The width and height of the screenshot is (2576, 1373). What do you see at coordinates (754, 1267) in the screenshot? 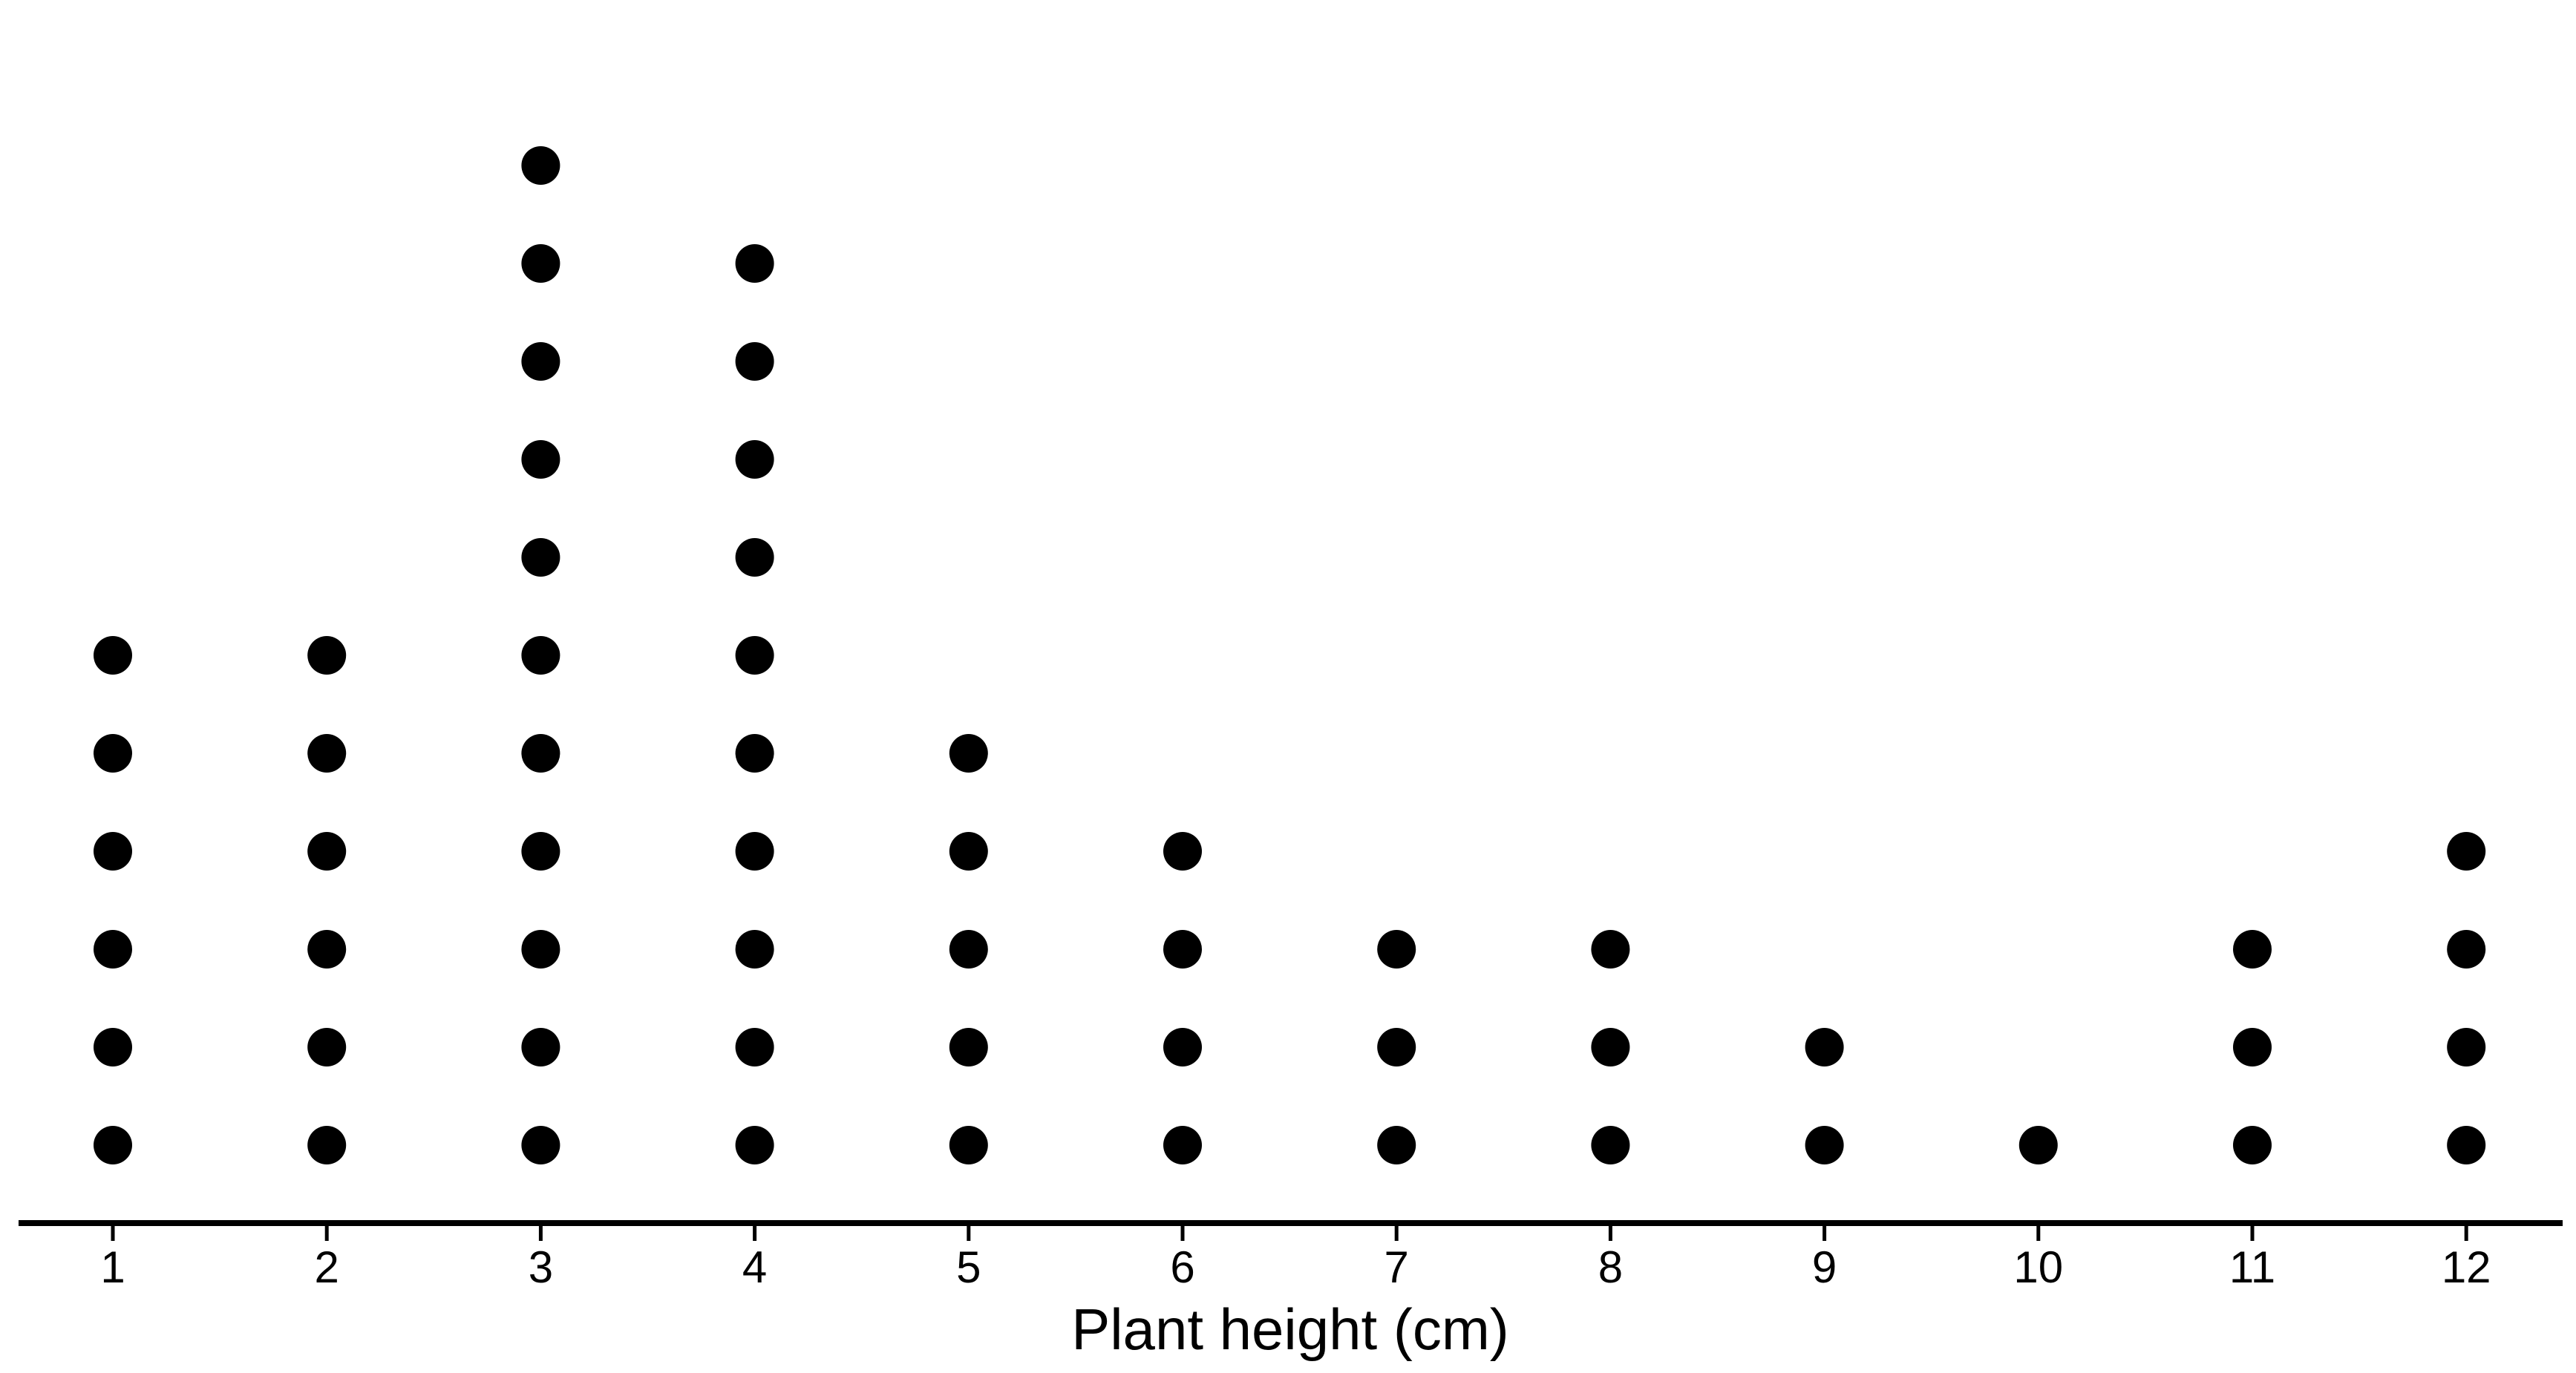
I see `x-tick-label: 4` at bounding box center [754, 1267].